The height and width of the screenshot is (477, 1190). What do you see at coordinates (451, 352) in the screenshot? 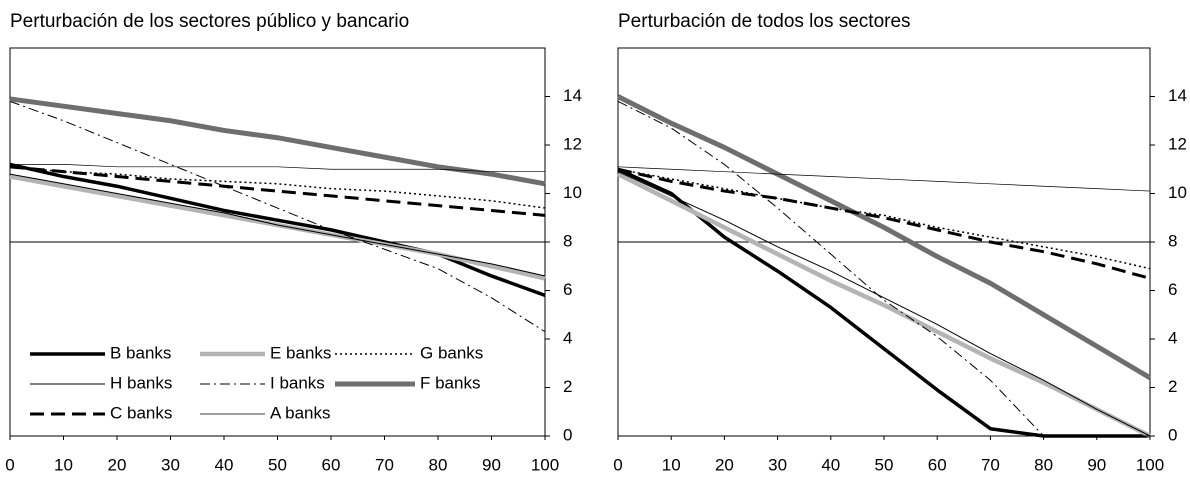
I see `legend-label: G banks` at bounding box center [451, 352].